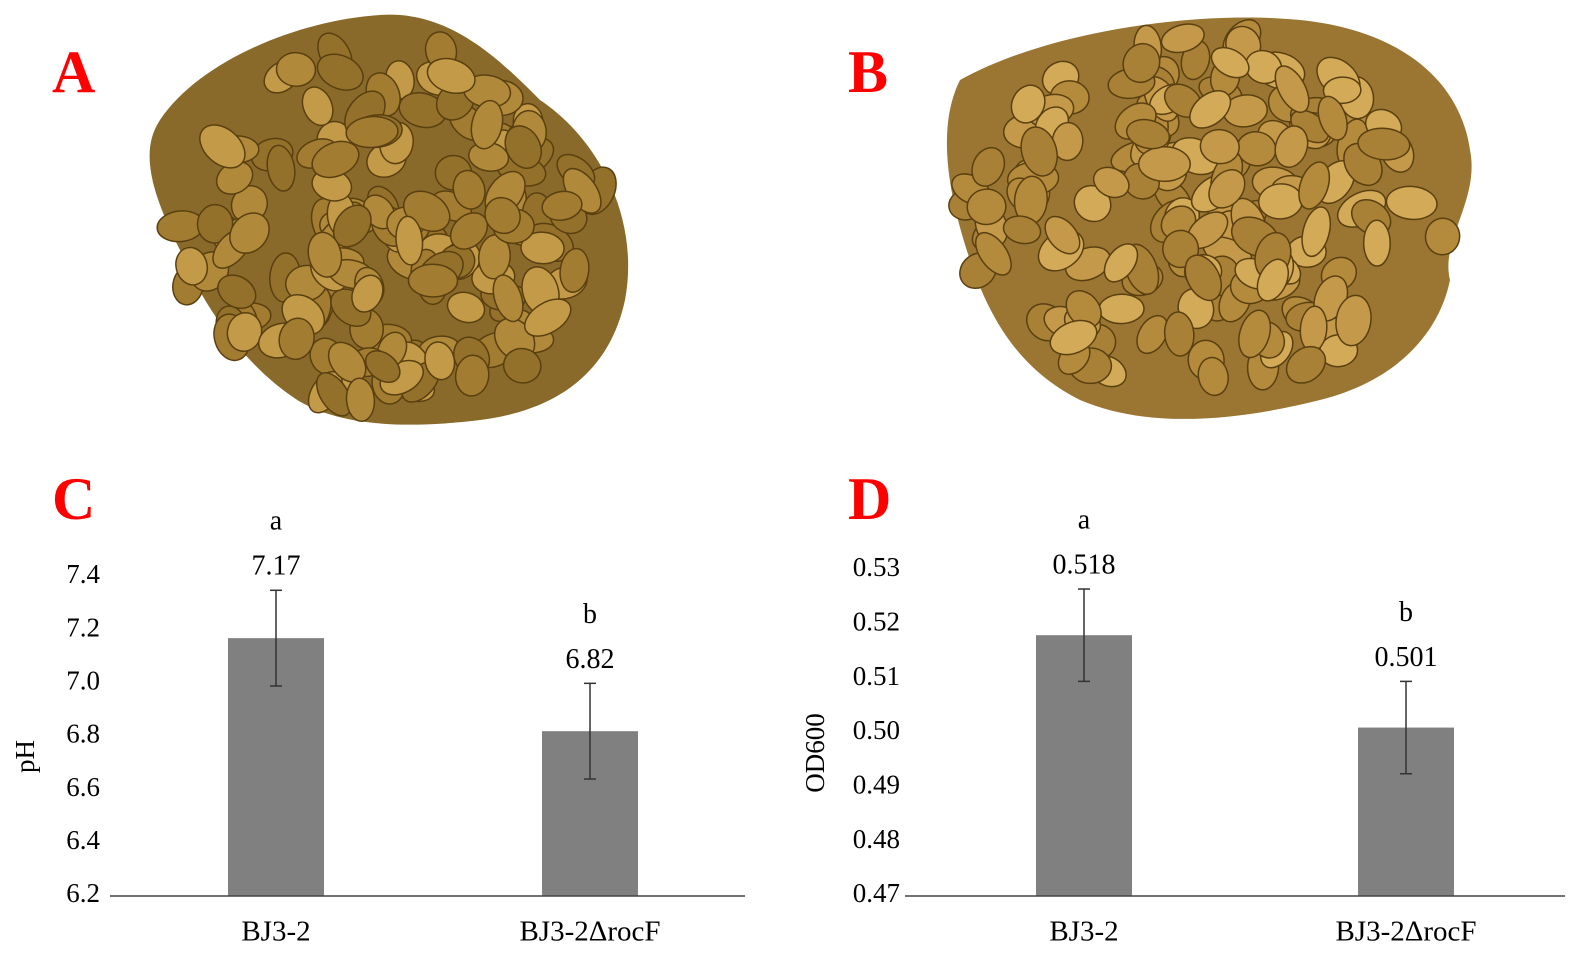 Image resolution: width=1594 pixels, height=965 pixels. Describe the element at coordinates (590, 659) in the screenshot. I see `value-label: 6.82` at that location.